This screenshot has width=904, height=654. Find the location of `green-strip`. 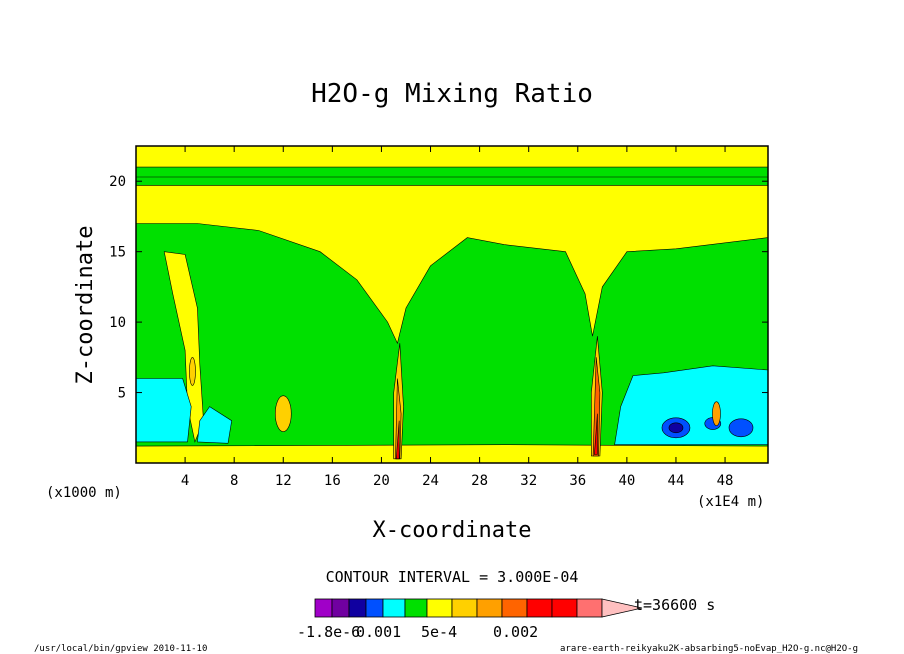

green-strip is located at coordinates (452, 181).